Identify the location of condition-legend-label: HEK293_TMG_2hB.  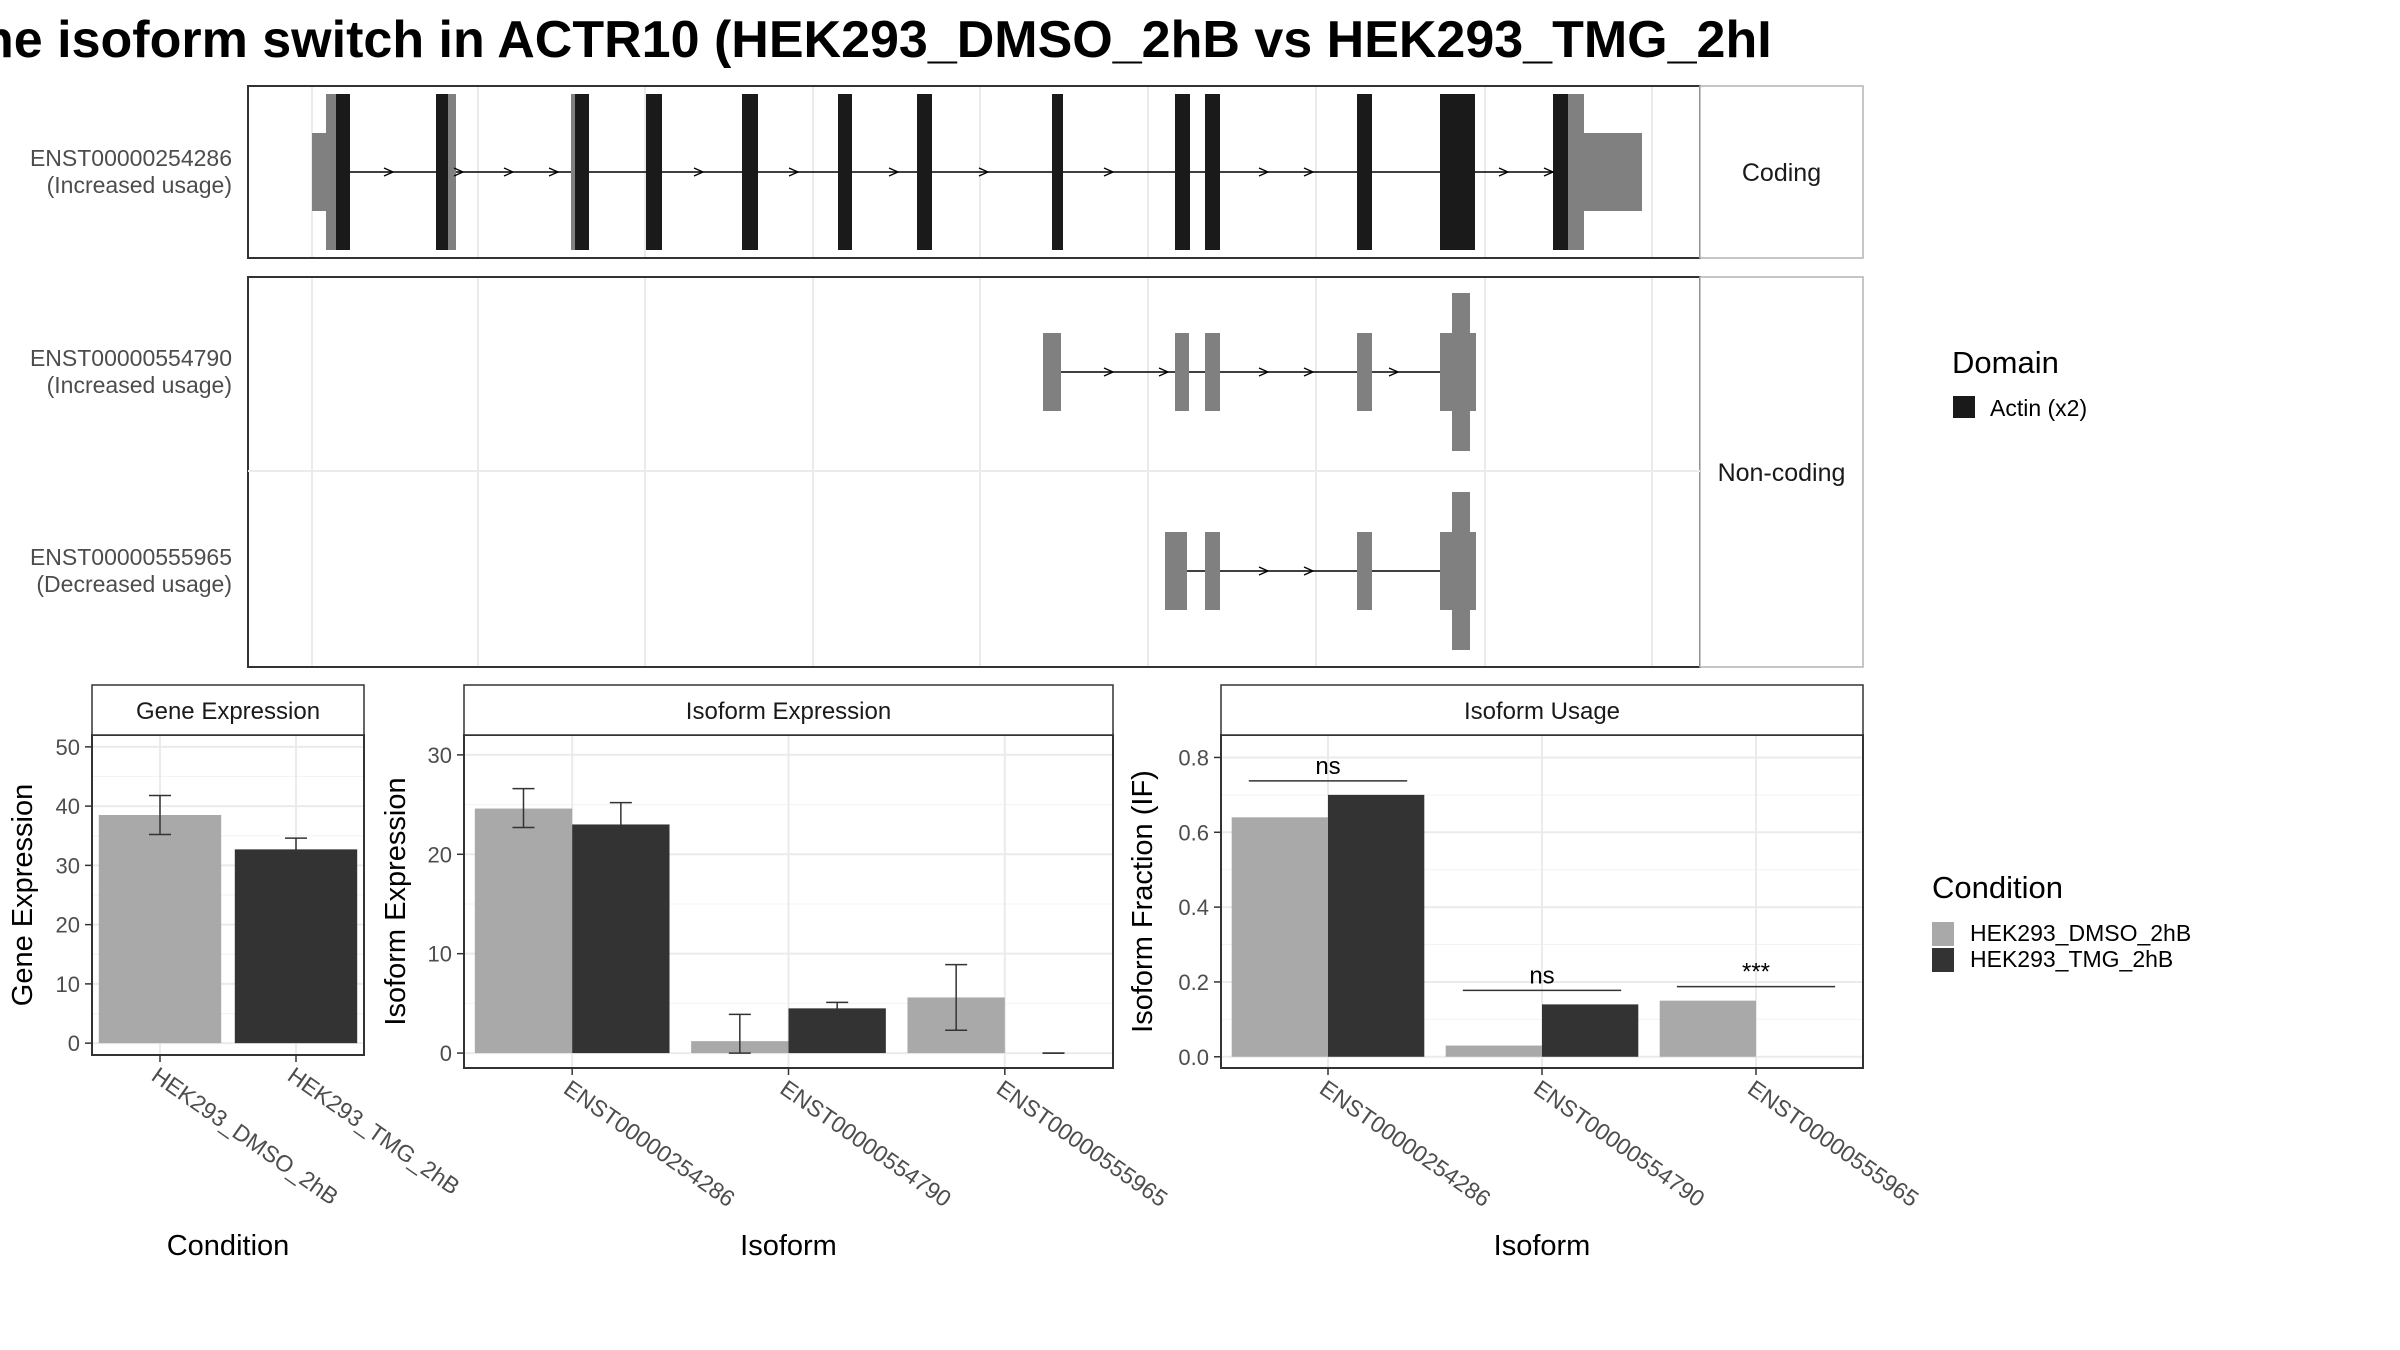
(2071, 959).